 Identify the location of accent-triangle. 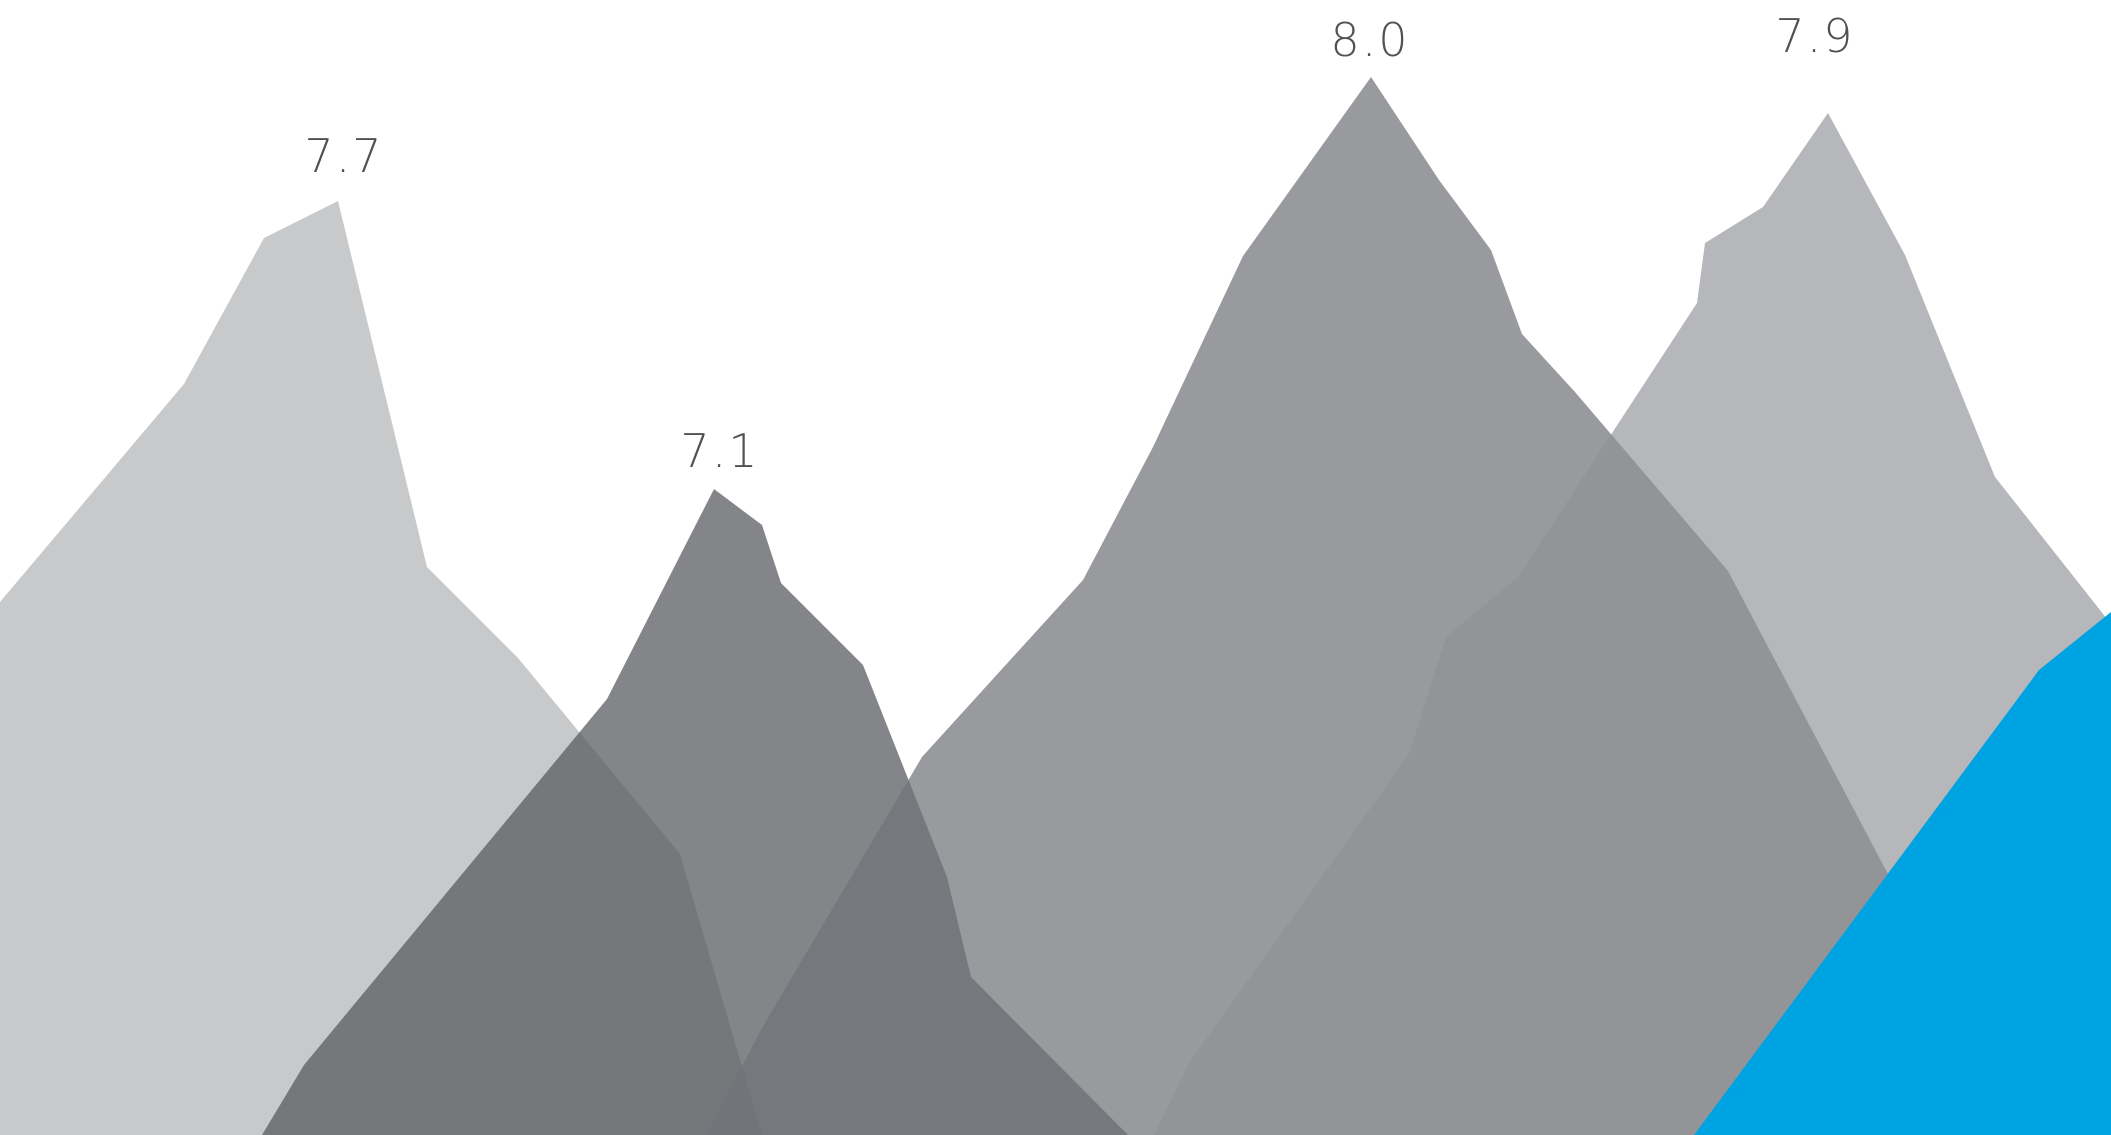
(1902, 873).